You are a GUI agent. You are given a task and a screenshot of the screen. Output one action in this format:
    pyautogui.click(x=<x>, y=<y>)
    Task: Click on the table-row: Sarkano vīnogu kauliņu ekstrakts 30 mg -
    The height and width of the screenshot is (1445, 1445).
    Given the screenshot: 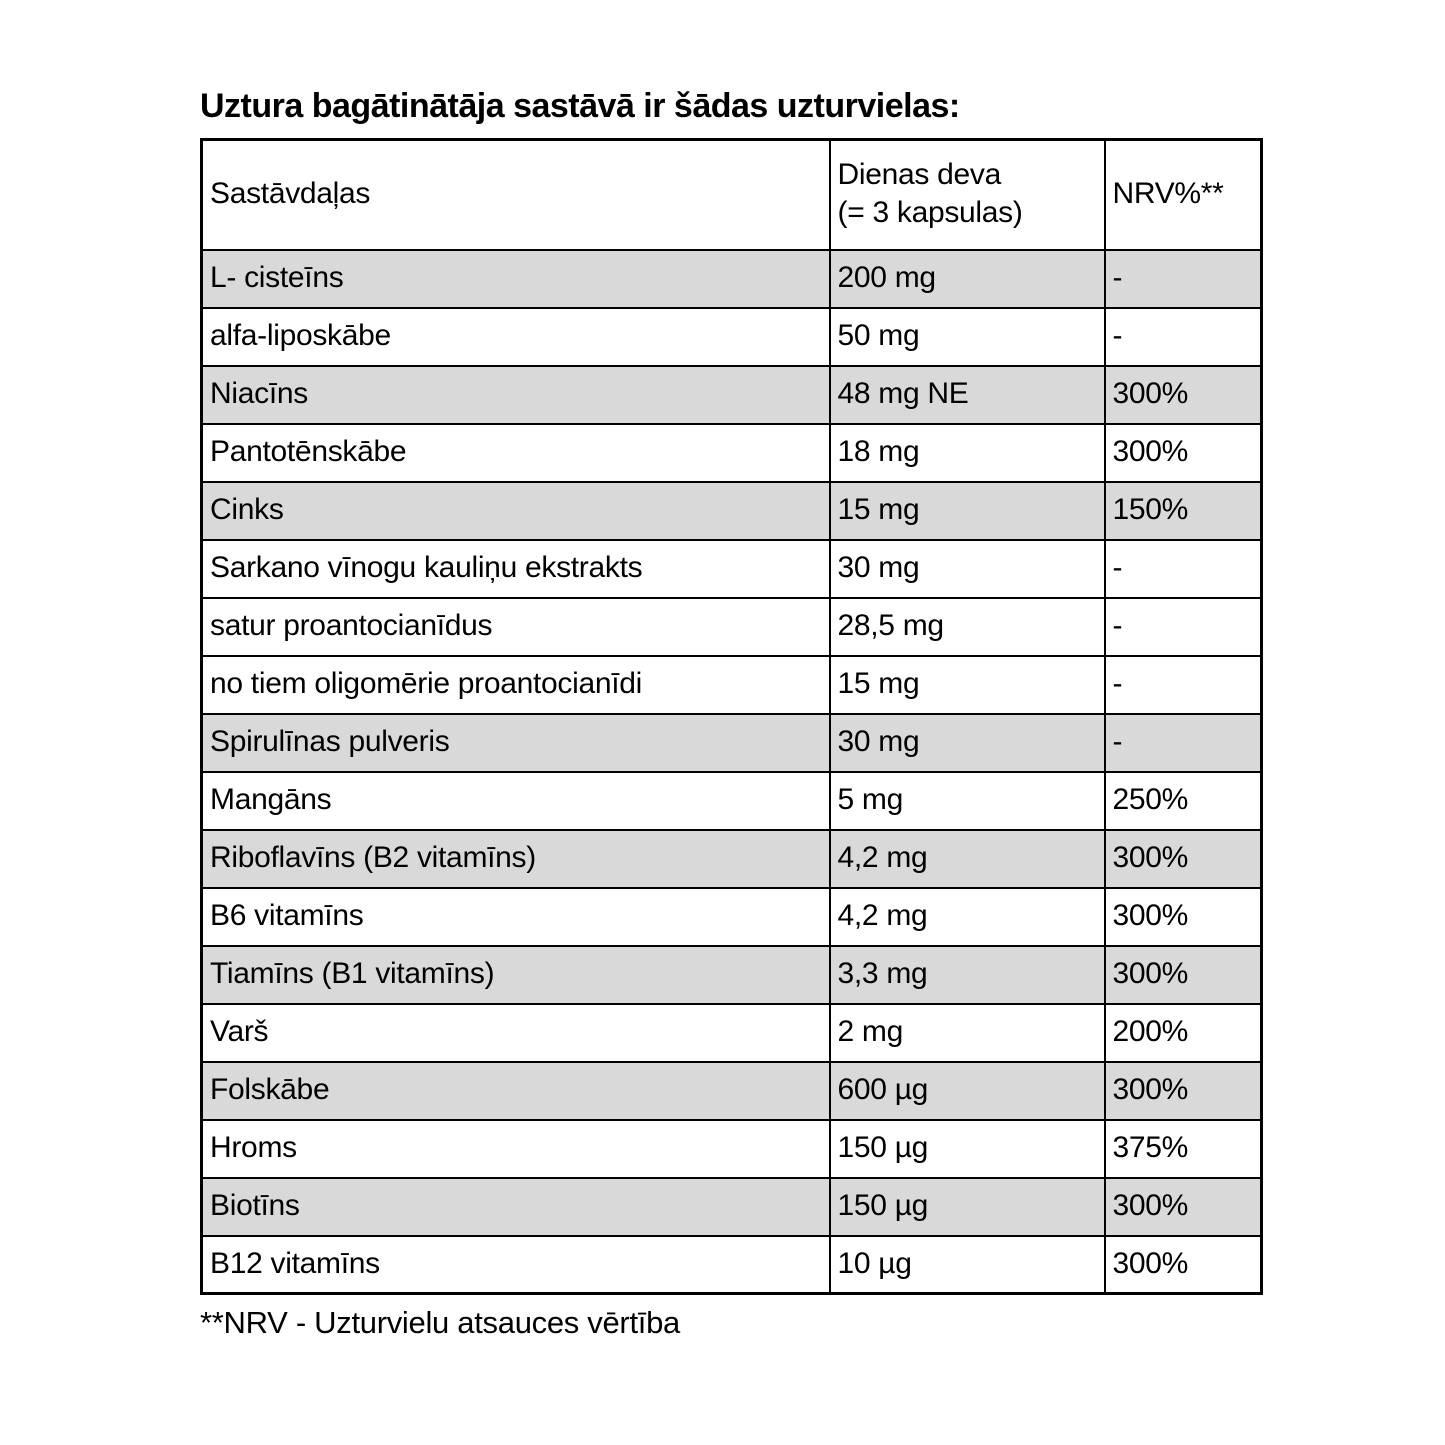 What is the action you would take?
    pyautogui.click(x=731, y=568)
    